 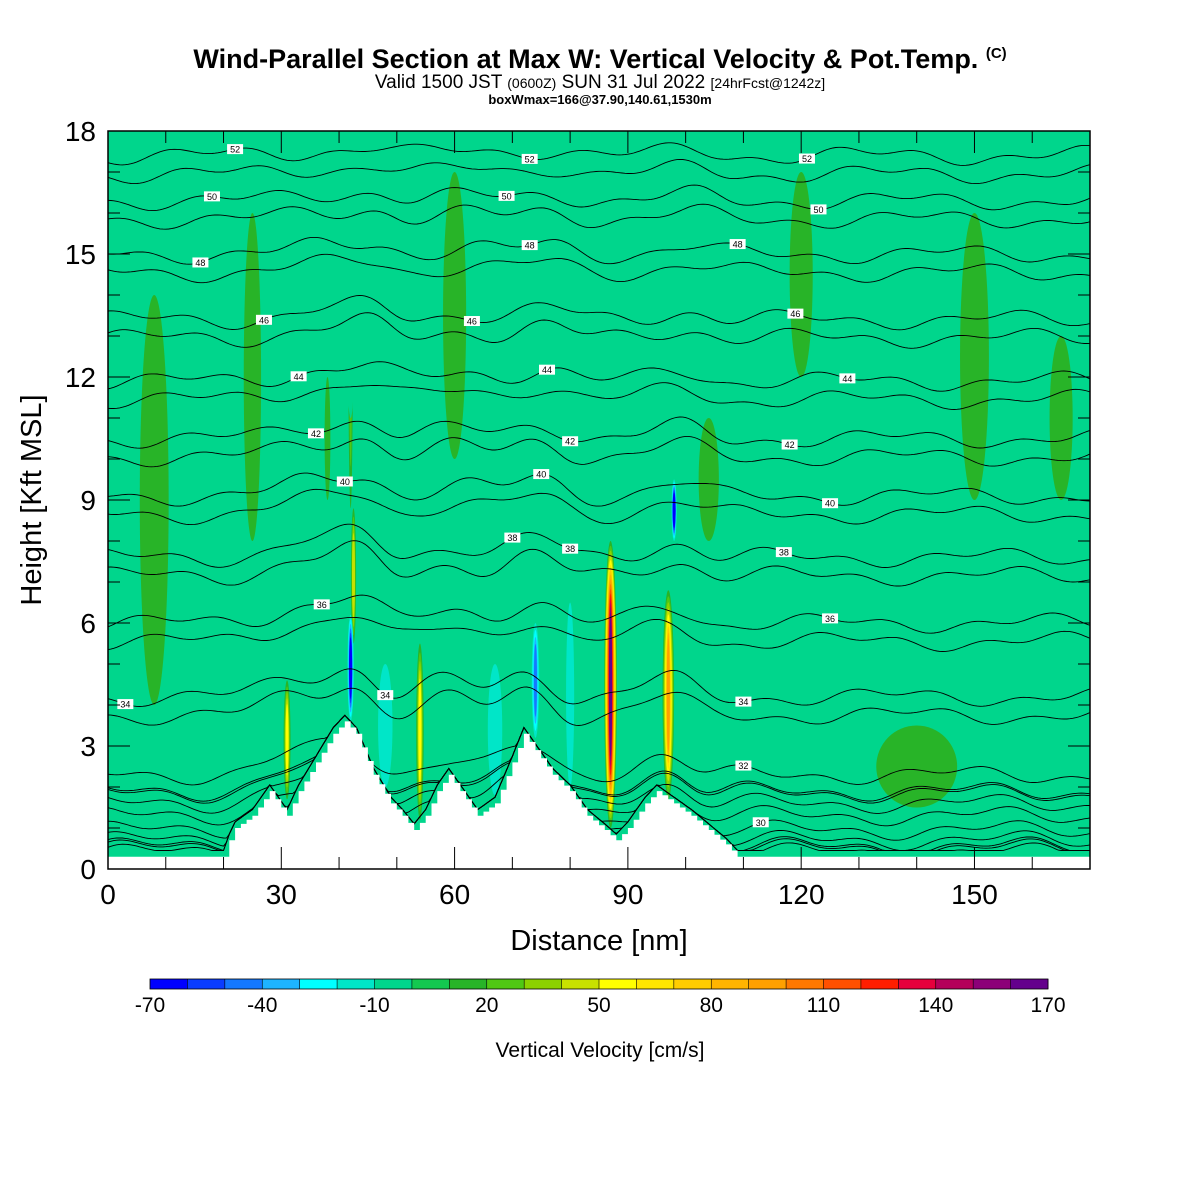 What do you see at coordinates (471, 321) in the screenshot?
I see `isentrope-label-46-1: 46` at bounding box center [471, 321].